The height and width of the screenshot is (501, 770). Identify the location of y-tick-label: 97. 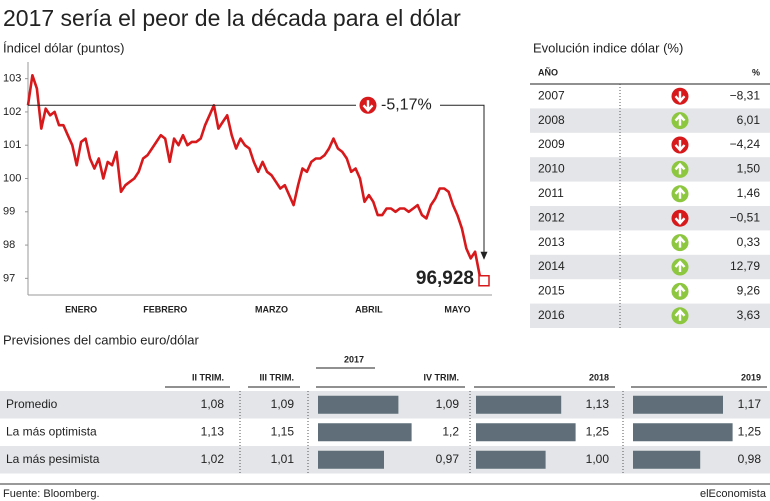
(9, 278).